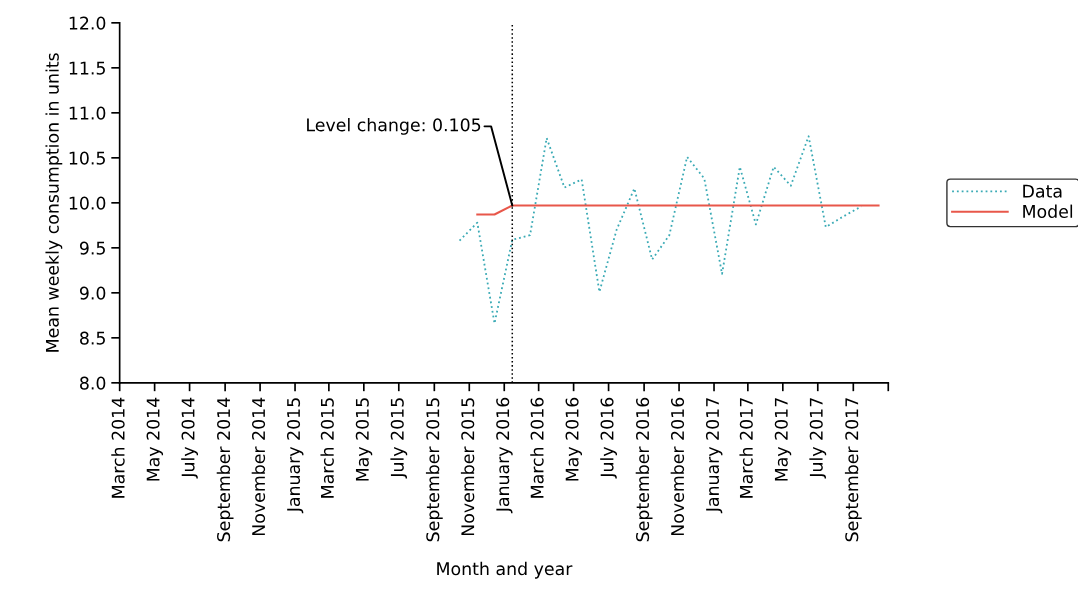 This screenshot has height=601, width=1078. What do you see at coordinates (87, 68) in the screenshot?
I see `y-tick-label: 11.5` at bounding box center [87, 68].